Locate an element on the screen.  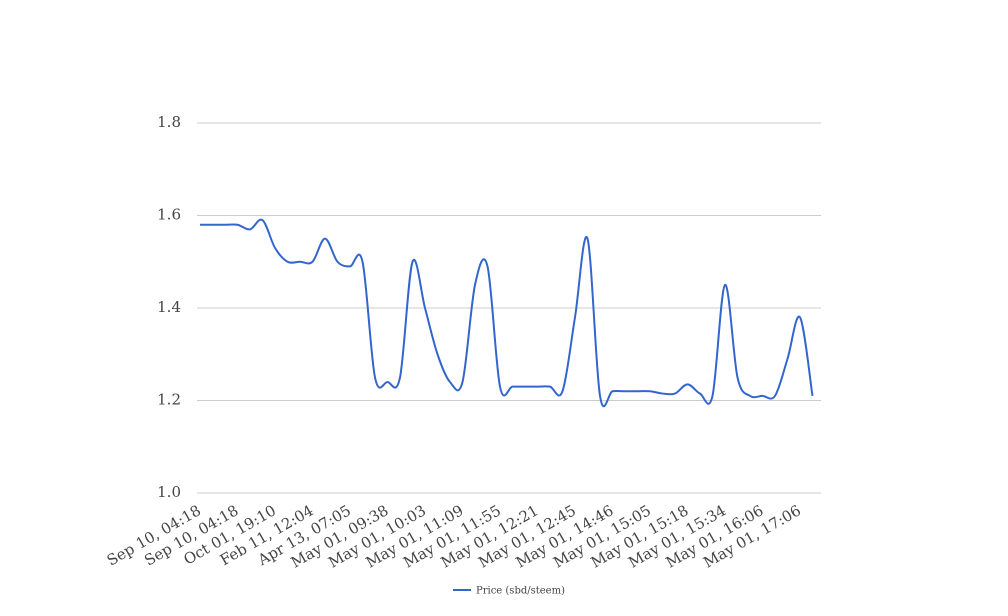
legend-label: Price (sbd/steem) is located at coordinates (520, 591).